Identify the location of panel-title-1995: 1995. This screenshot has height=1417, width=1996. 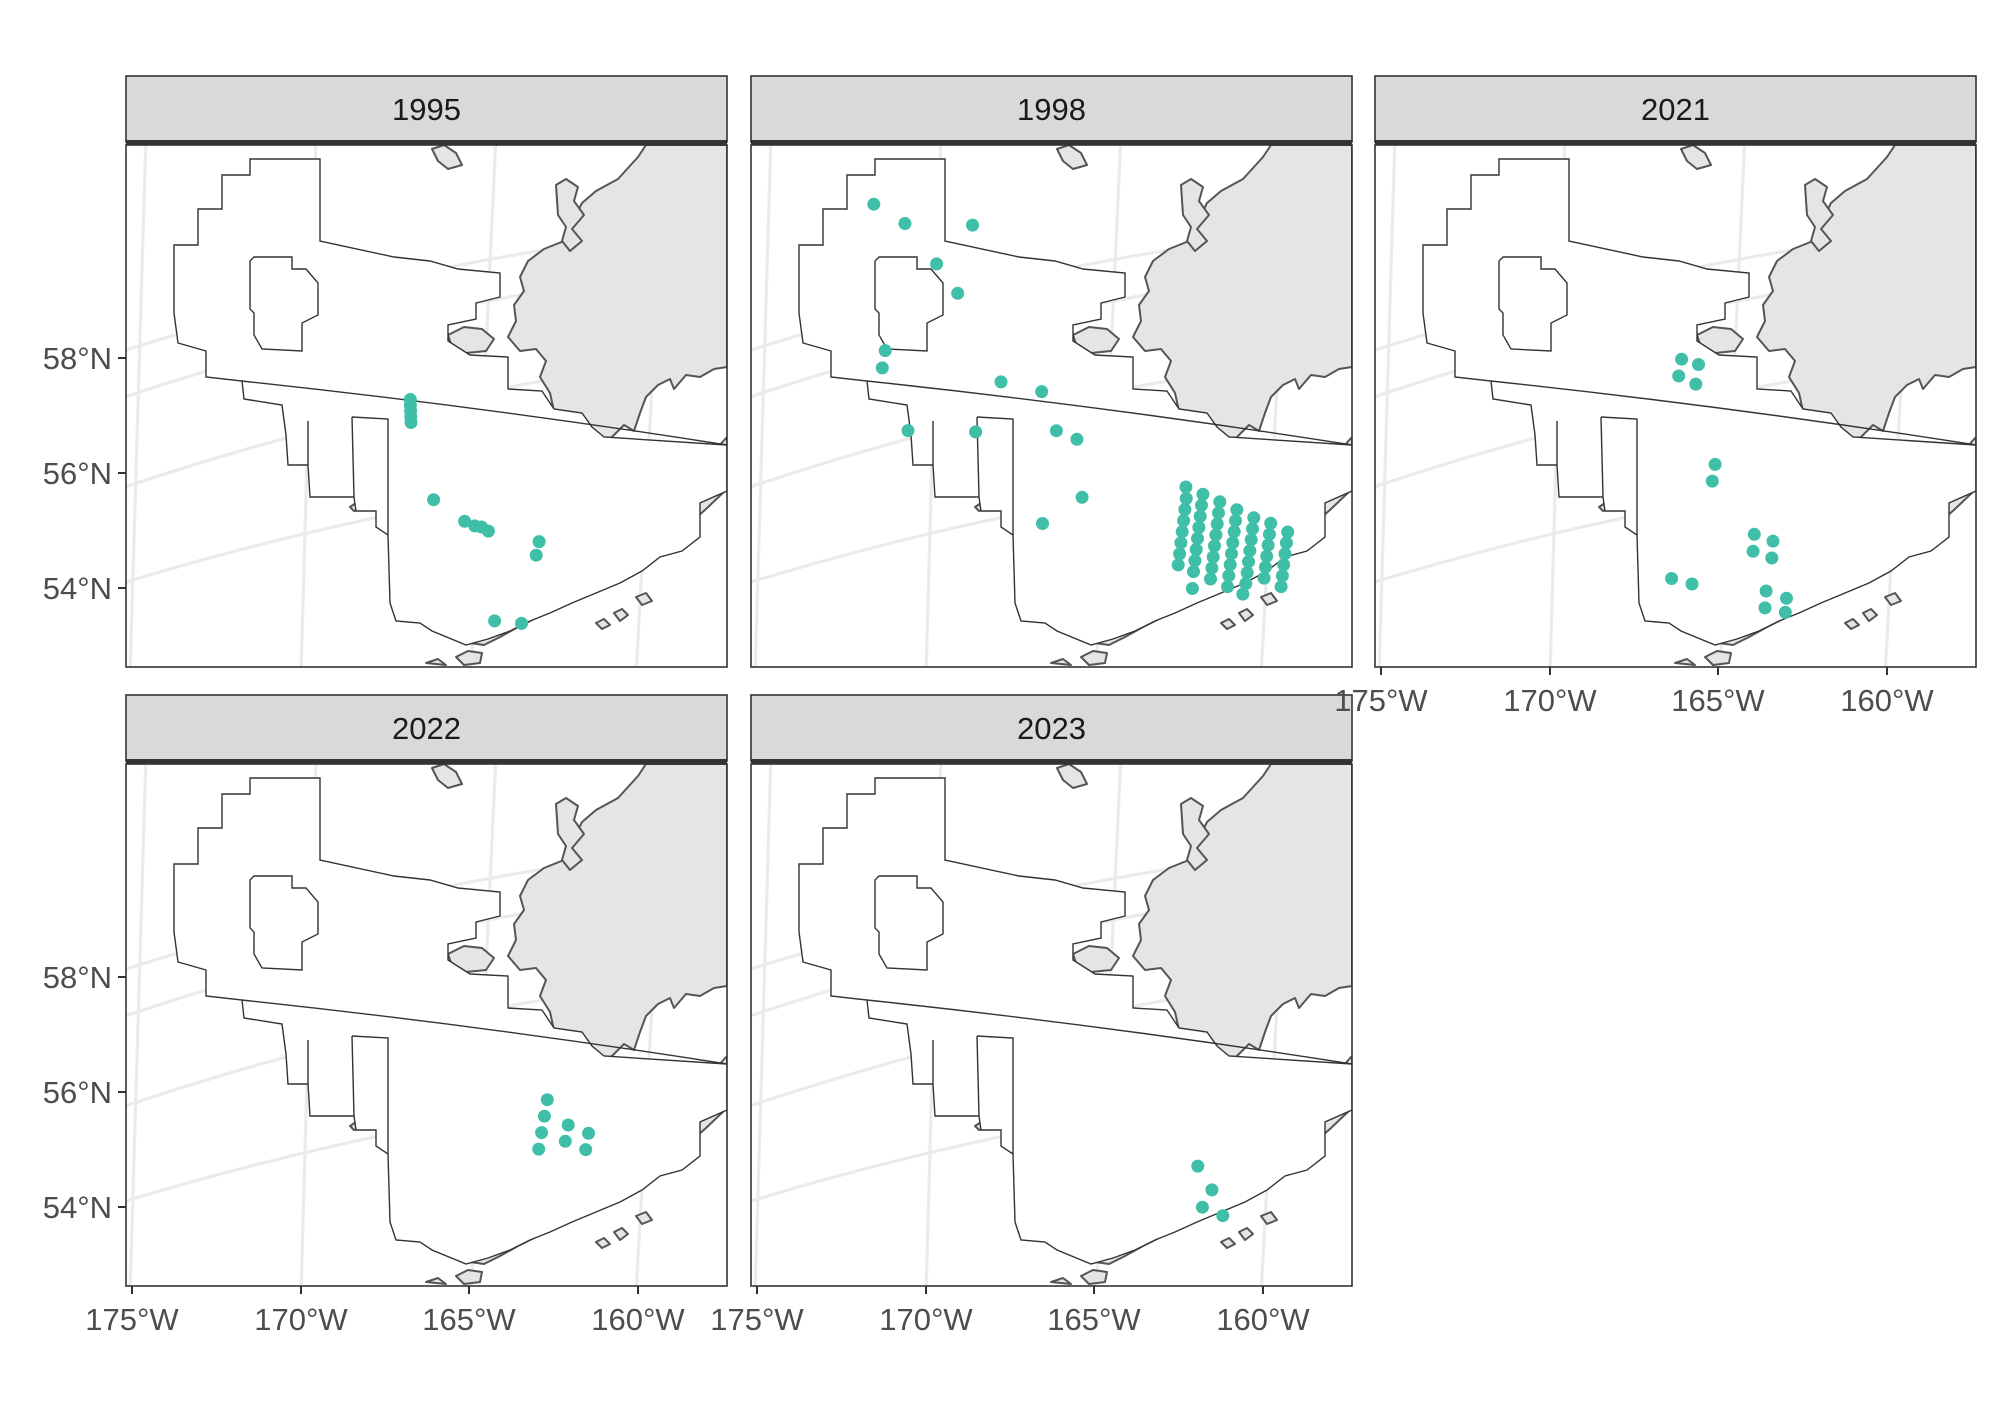
(426, 109).